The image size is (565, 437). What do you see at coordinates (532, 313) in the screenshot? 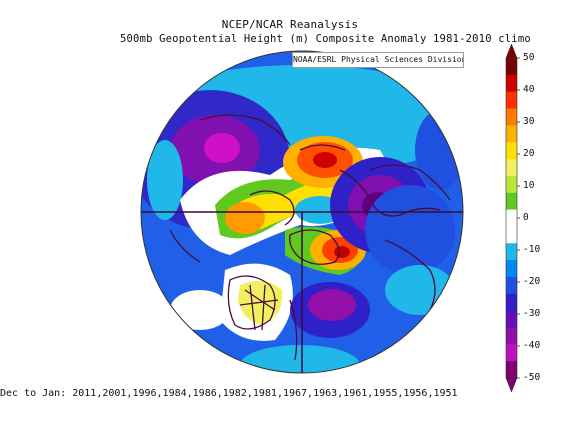
I see `colorbar-tick-label: -30` at bounding box center [532, 313].